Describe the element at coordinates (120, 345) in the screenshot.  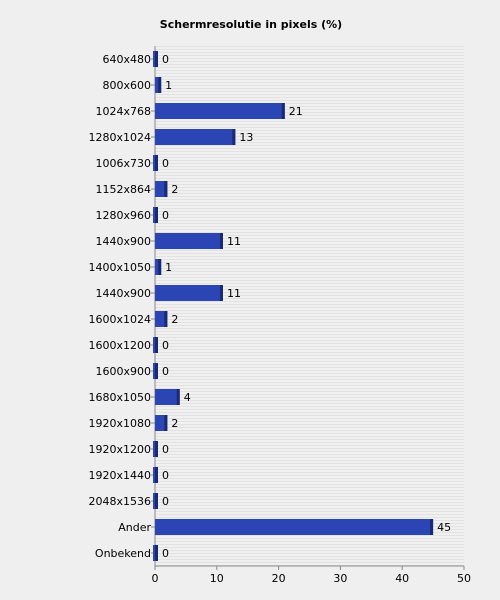
I see `category-label: 1600x1200` at that location.